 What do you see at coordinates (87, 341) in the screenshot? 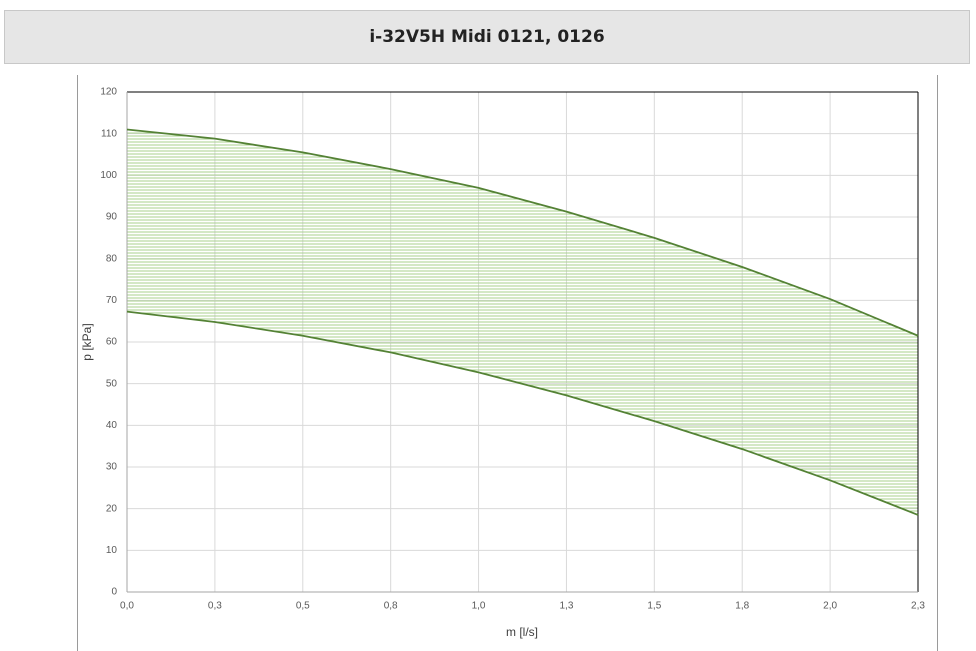
I see `y-axis-label: p [kPa]` at bounding box center [87, 341].